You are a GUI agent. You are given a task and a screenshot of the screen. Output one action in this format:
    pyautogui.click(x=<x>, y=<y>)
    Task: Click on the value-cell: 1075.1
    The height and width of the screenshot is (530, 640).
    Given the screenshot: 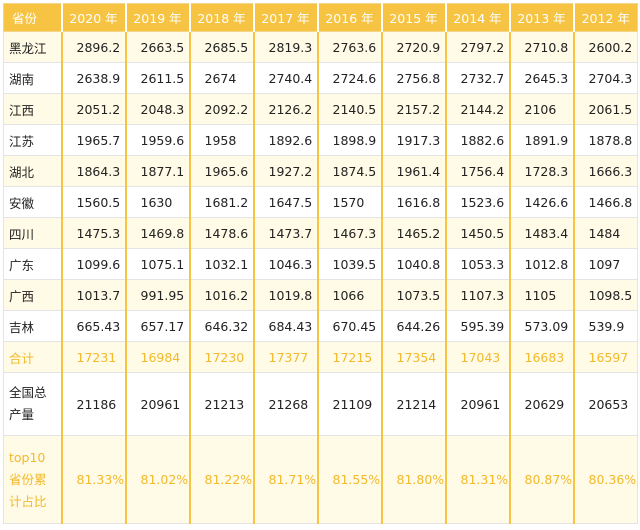 What is the action you would take?
    pyautogui.click(x=157, y=264)
    